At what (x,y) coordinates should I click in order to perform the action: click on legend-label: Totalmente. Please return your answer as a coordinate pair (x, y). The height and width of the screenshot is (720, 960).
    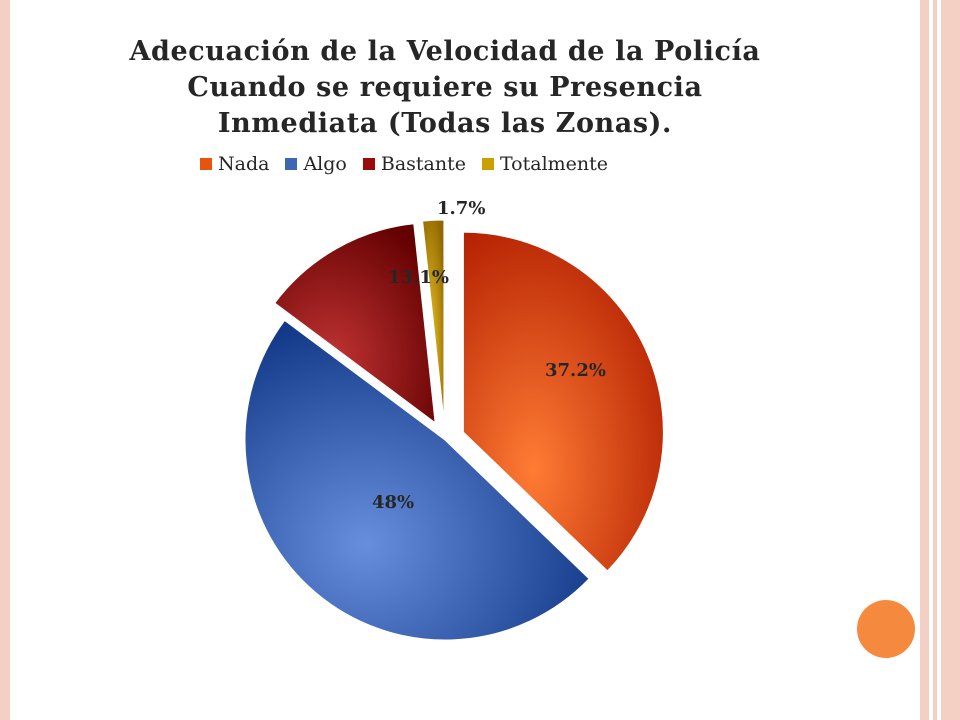
    Looking at the image, I should click on (554, 164).